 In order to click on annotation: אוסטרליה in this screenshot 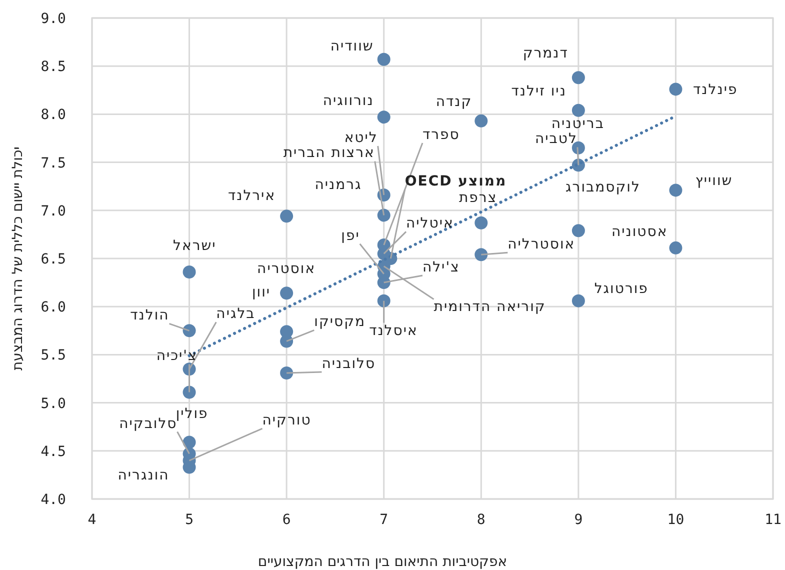, I will do `click(542, 244)`.